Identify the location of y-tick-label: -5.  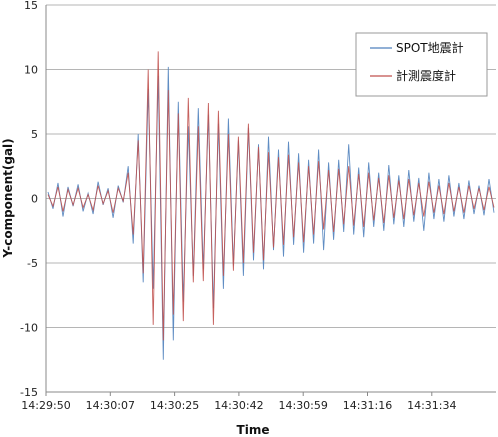
(32, 263).